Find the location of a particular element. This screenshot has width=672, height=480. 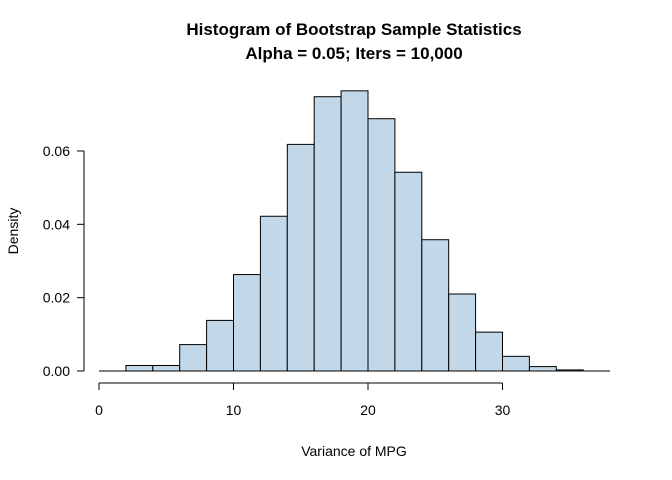

x-tick-label: 0 is located at coordinates (99, 410).